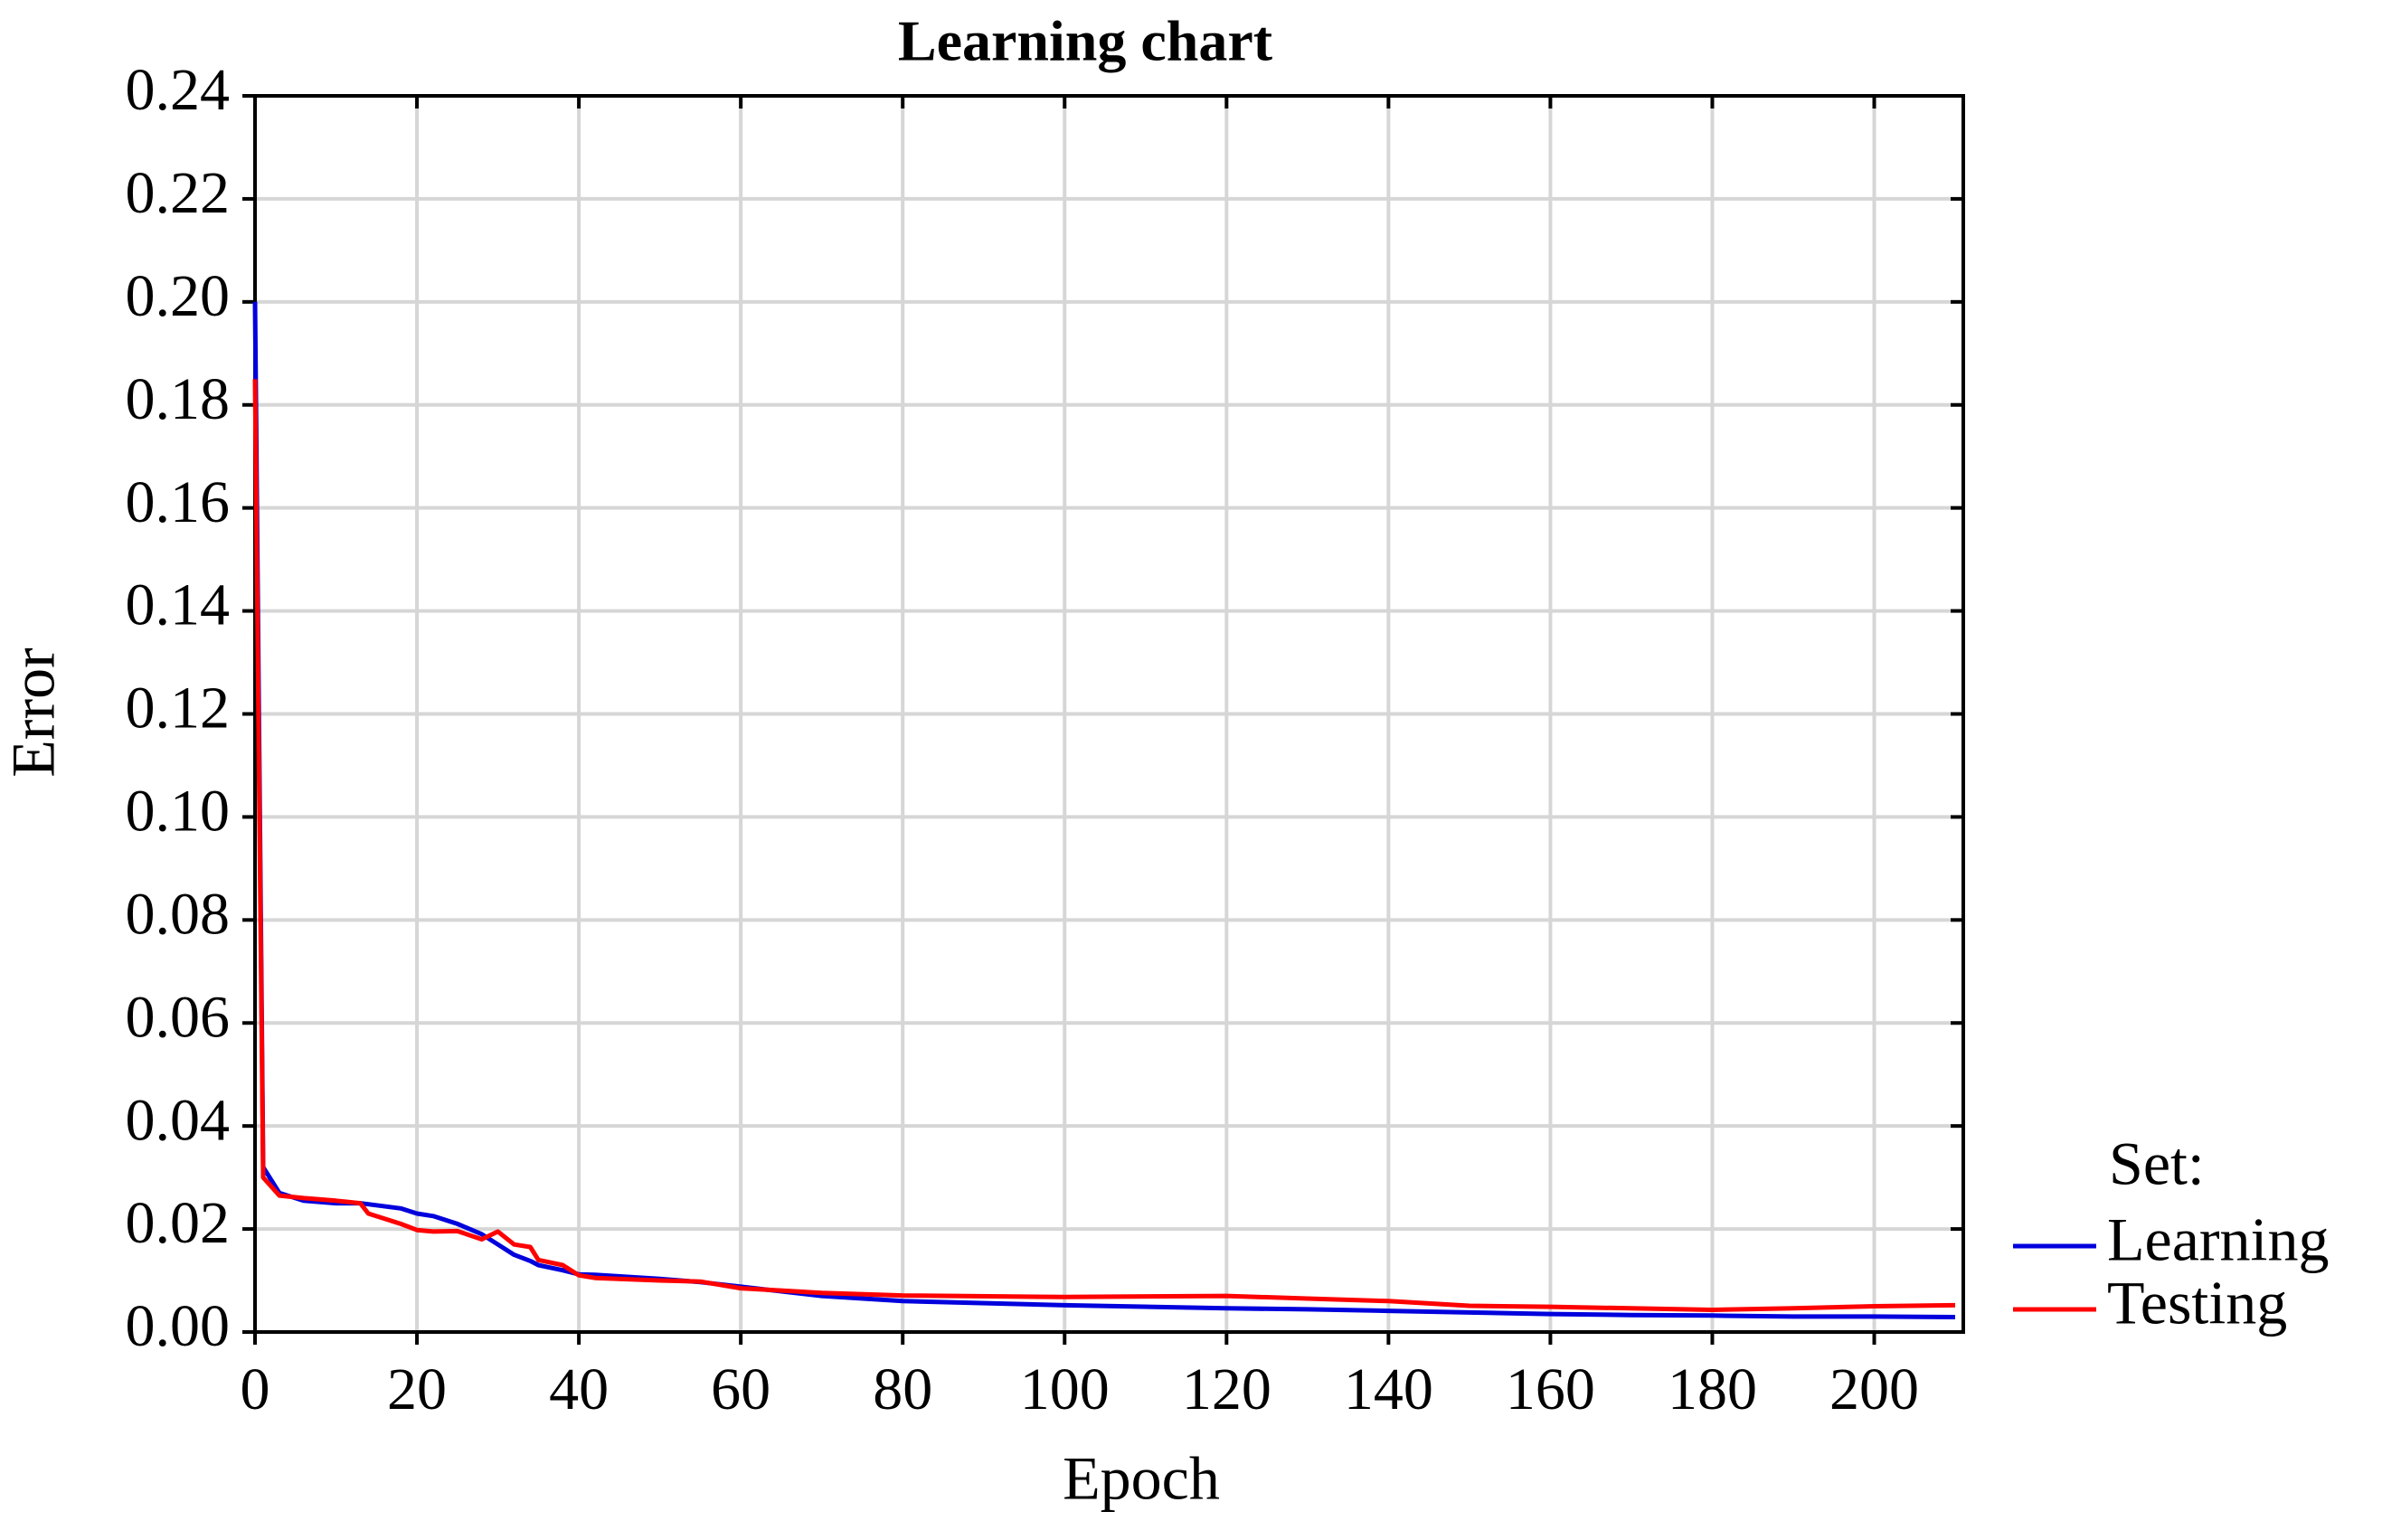 Image resolution: width=2382 pixels, height=1540 pixels. Describe the element at coordinates (255, 1389) in the screenshot. I see `x-tick-label: 0` at that location.